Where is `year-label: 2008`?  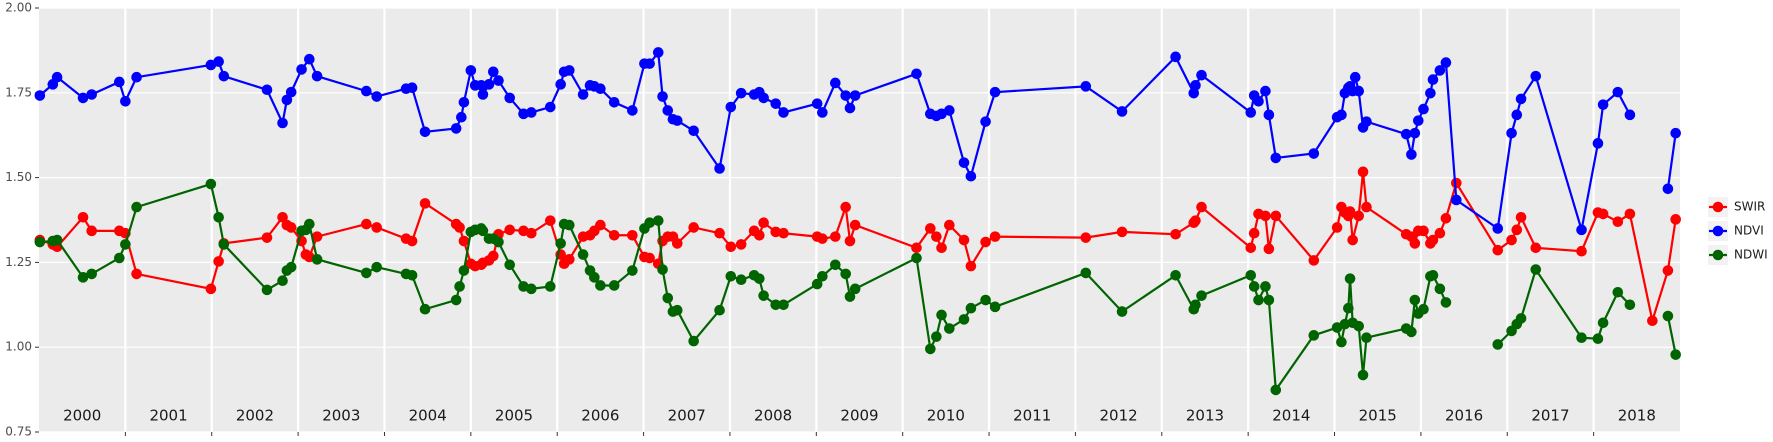
year-label: 2008 is located at coordinates (773, 416).